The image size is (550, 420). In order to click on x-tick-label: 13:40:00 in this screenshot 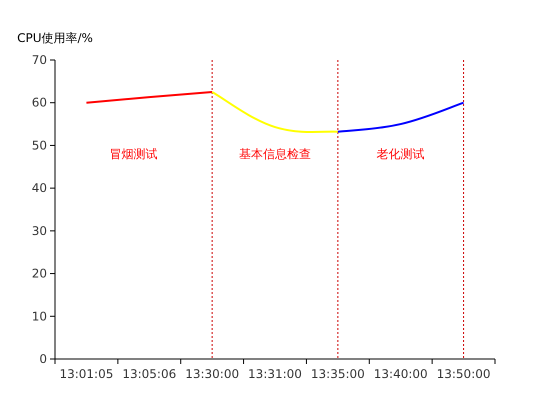, I will do `click(401, 374)`.